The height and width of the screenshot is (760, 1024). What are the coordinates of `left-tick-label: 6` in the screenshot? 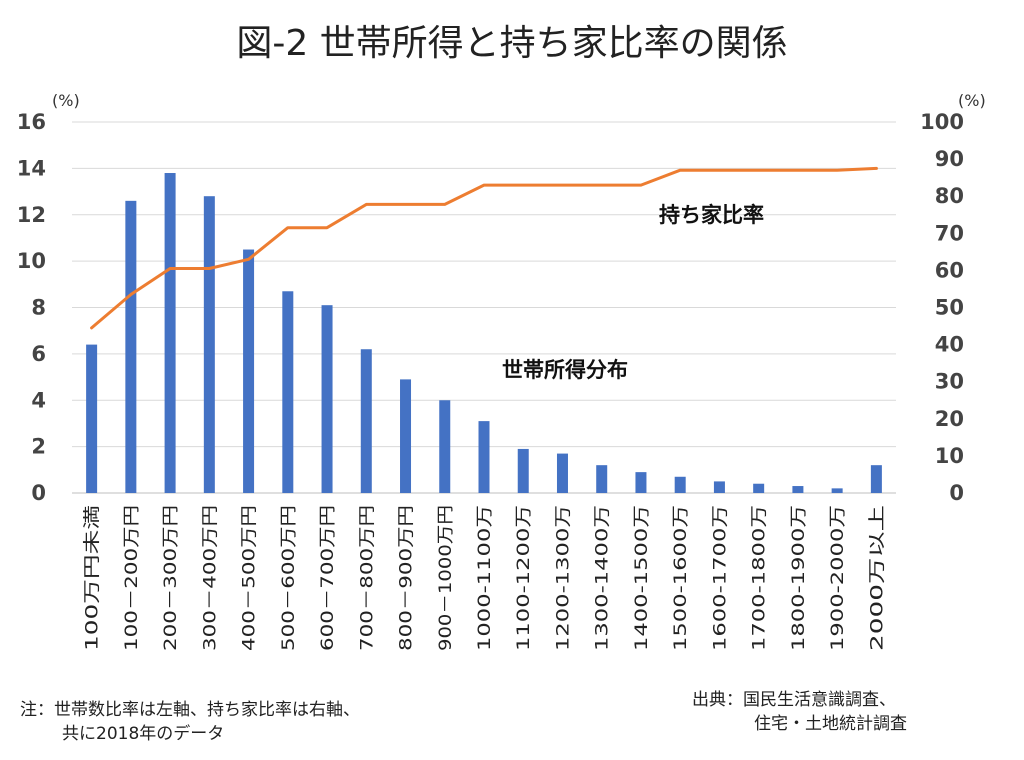 It's located at (38, 354).